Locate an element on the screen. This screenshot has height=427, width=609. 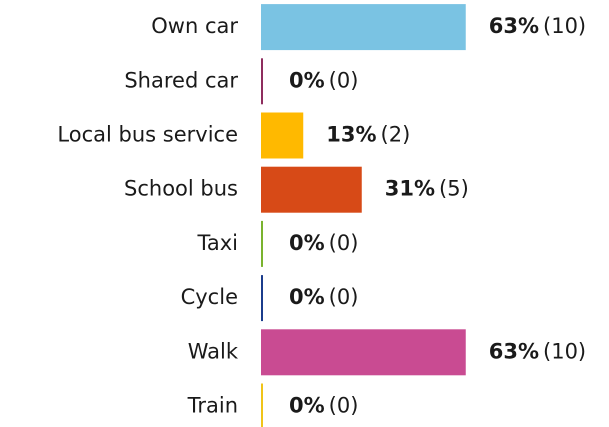
category-label: Taxi is located at coordinates (217, 243).